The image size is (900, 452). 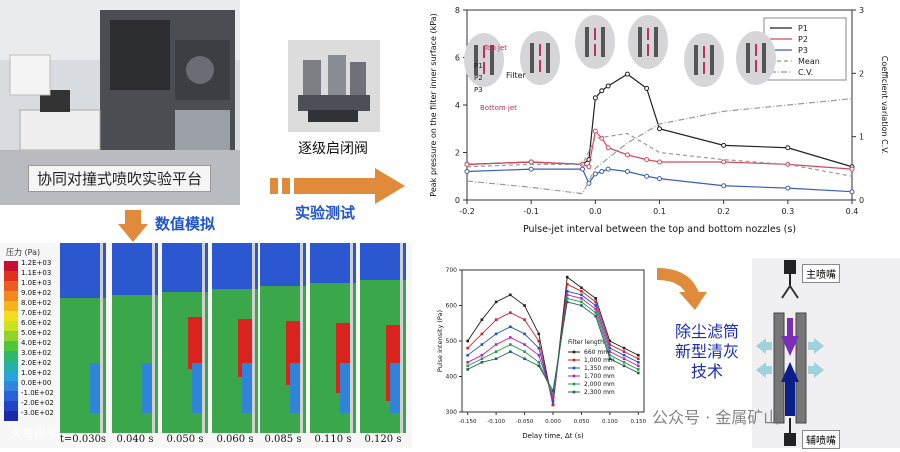 What do you see at coordinates (821, 439) in the screenshot?
I see `bottom-nozzle-label: 辅喷嘴` at bounding box center [821, 439].